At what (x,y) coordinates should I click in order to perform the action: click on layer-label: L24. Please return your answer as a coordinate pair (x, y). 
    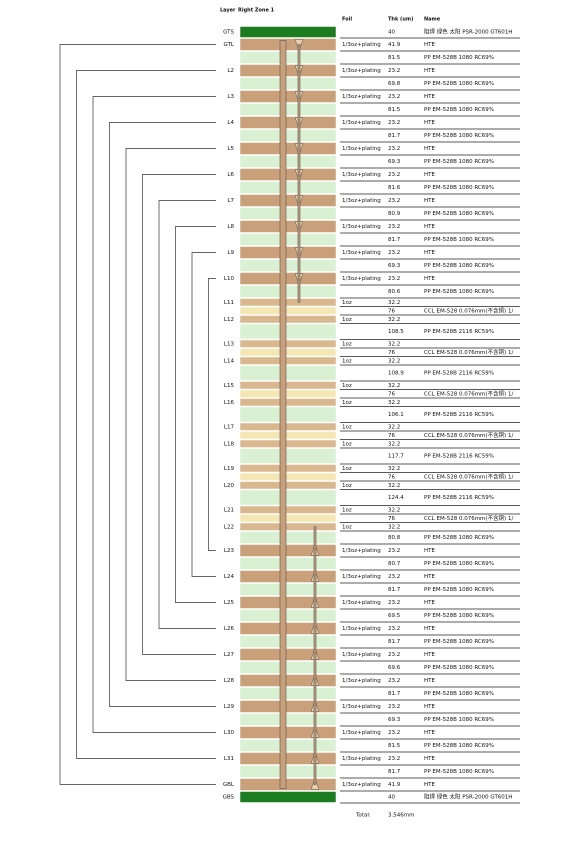
    Looking at the image, I should click on (229, 577).